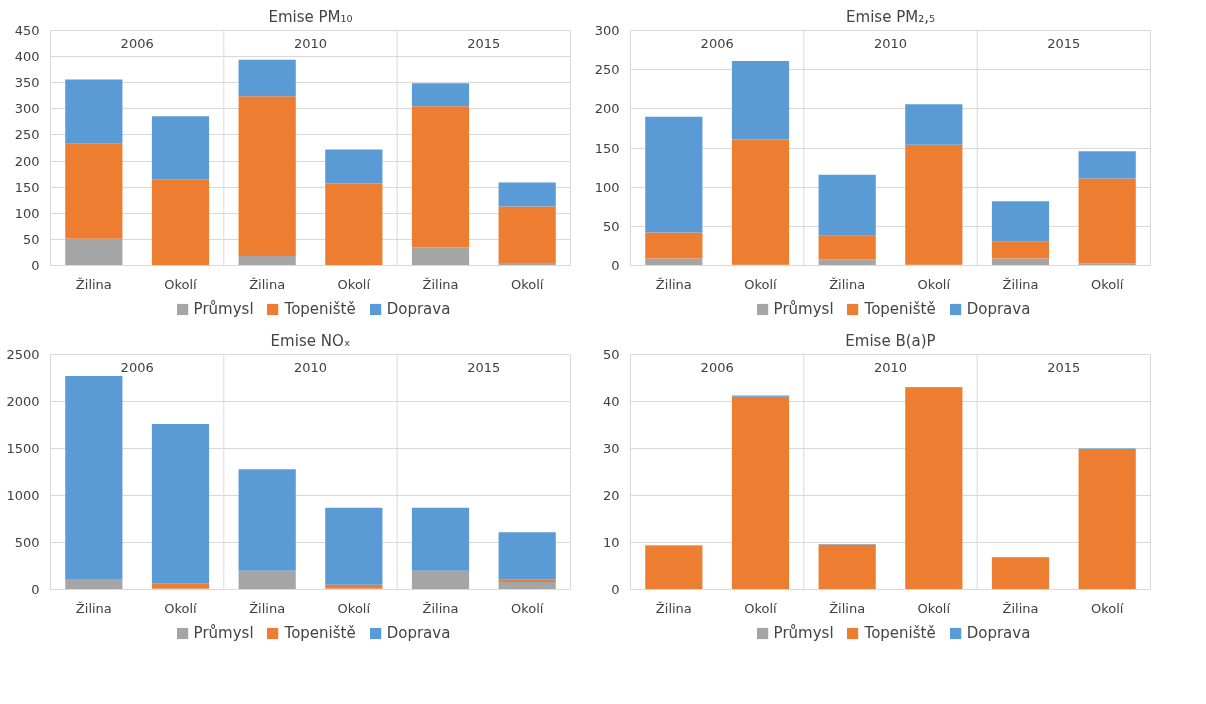  Describe the element at coordinates (310, 16) in the screenshot. I see `chart-title: Emise PM₁₀` at that location.